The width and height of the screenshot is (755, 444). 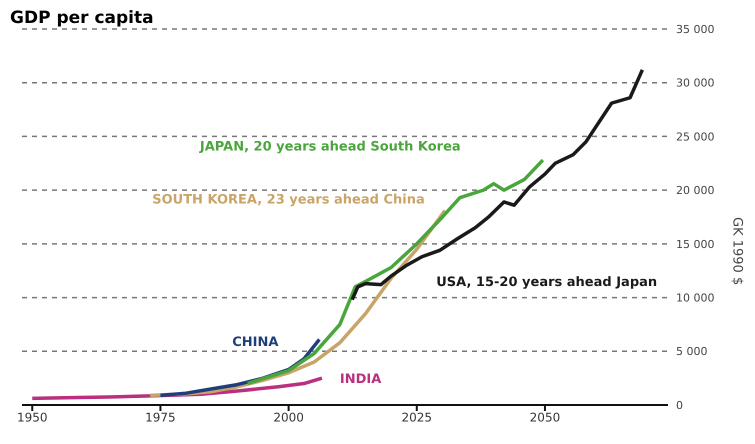 What do you see at coordinates (692, 351) in the screenshot?
I see `y-tick-label: 5 000` at bounding box center [692, 351].